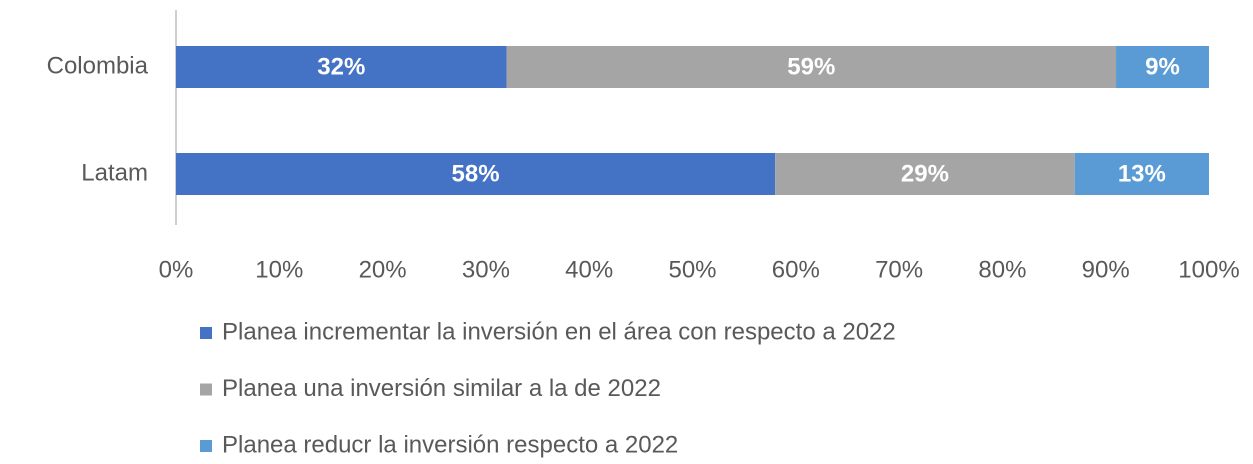 This screenshot has width=1253, height=464. I want to click on value-label: 59%, so click(811, 66).